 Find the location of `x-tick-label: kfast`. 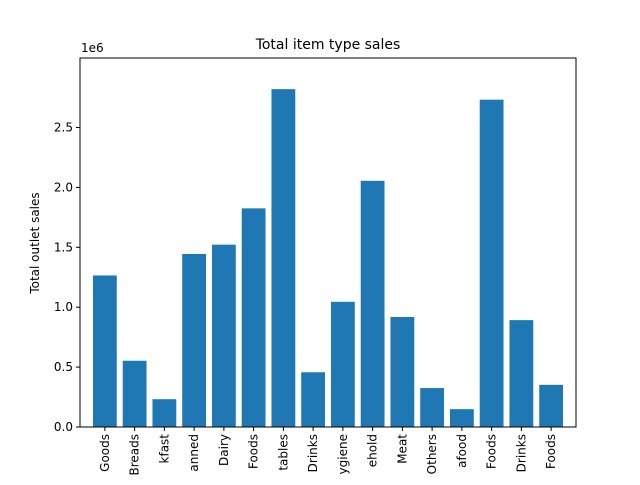

x-tick-label: kfast is located at coordinates (164, 449).